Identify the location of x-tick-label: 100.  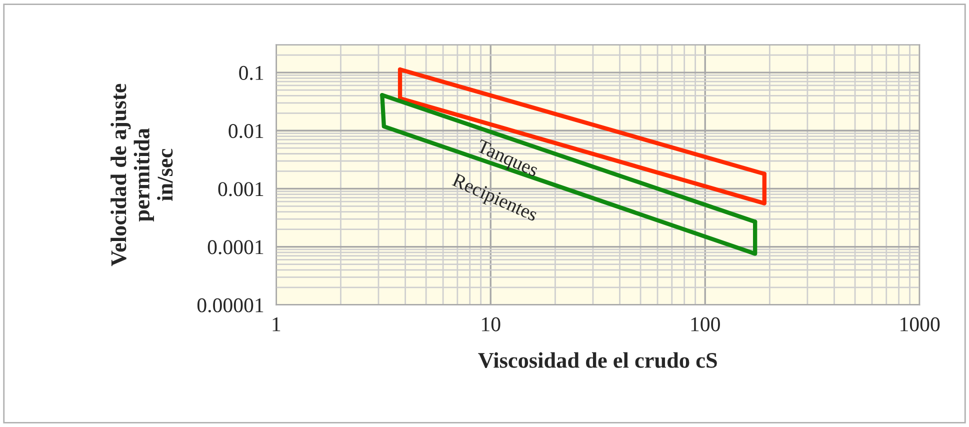
(705, 324).